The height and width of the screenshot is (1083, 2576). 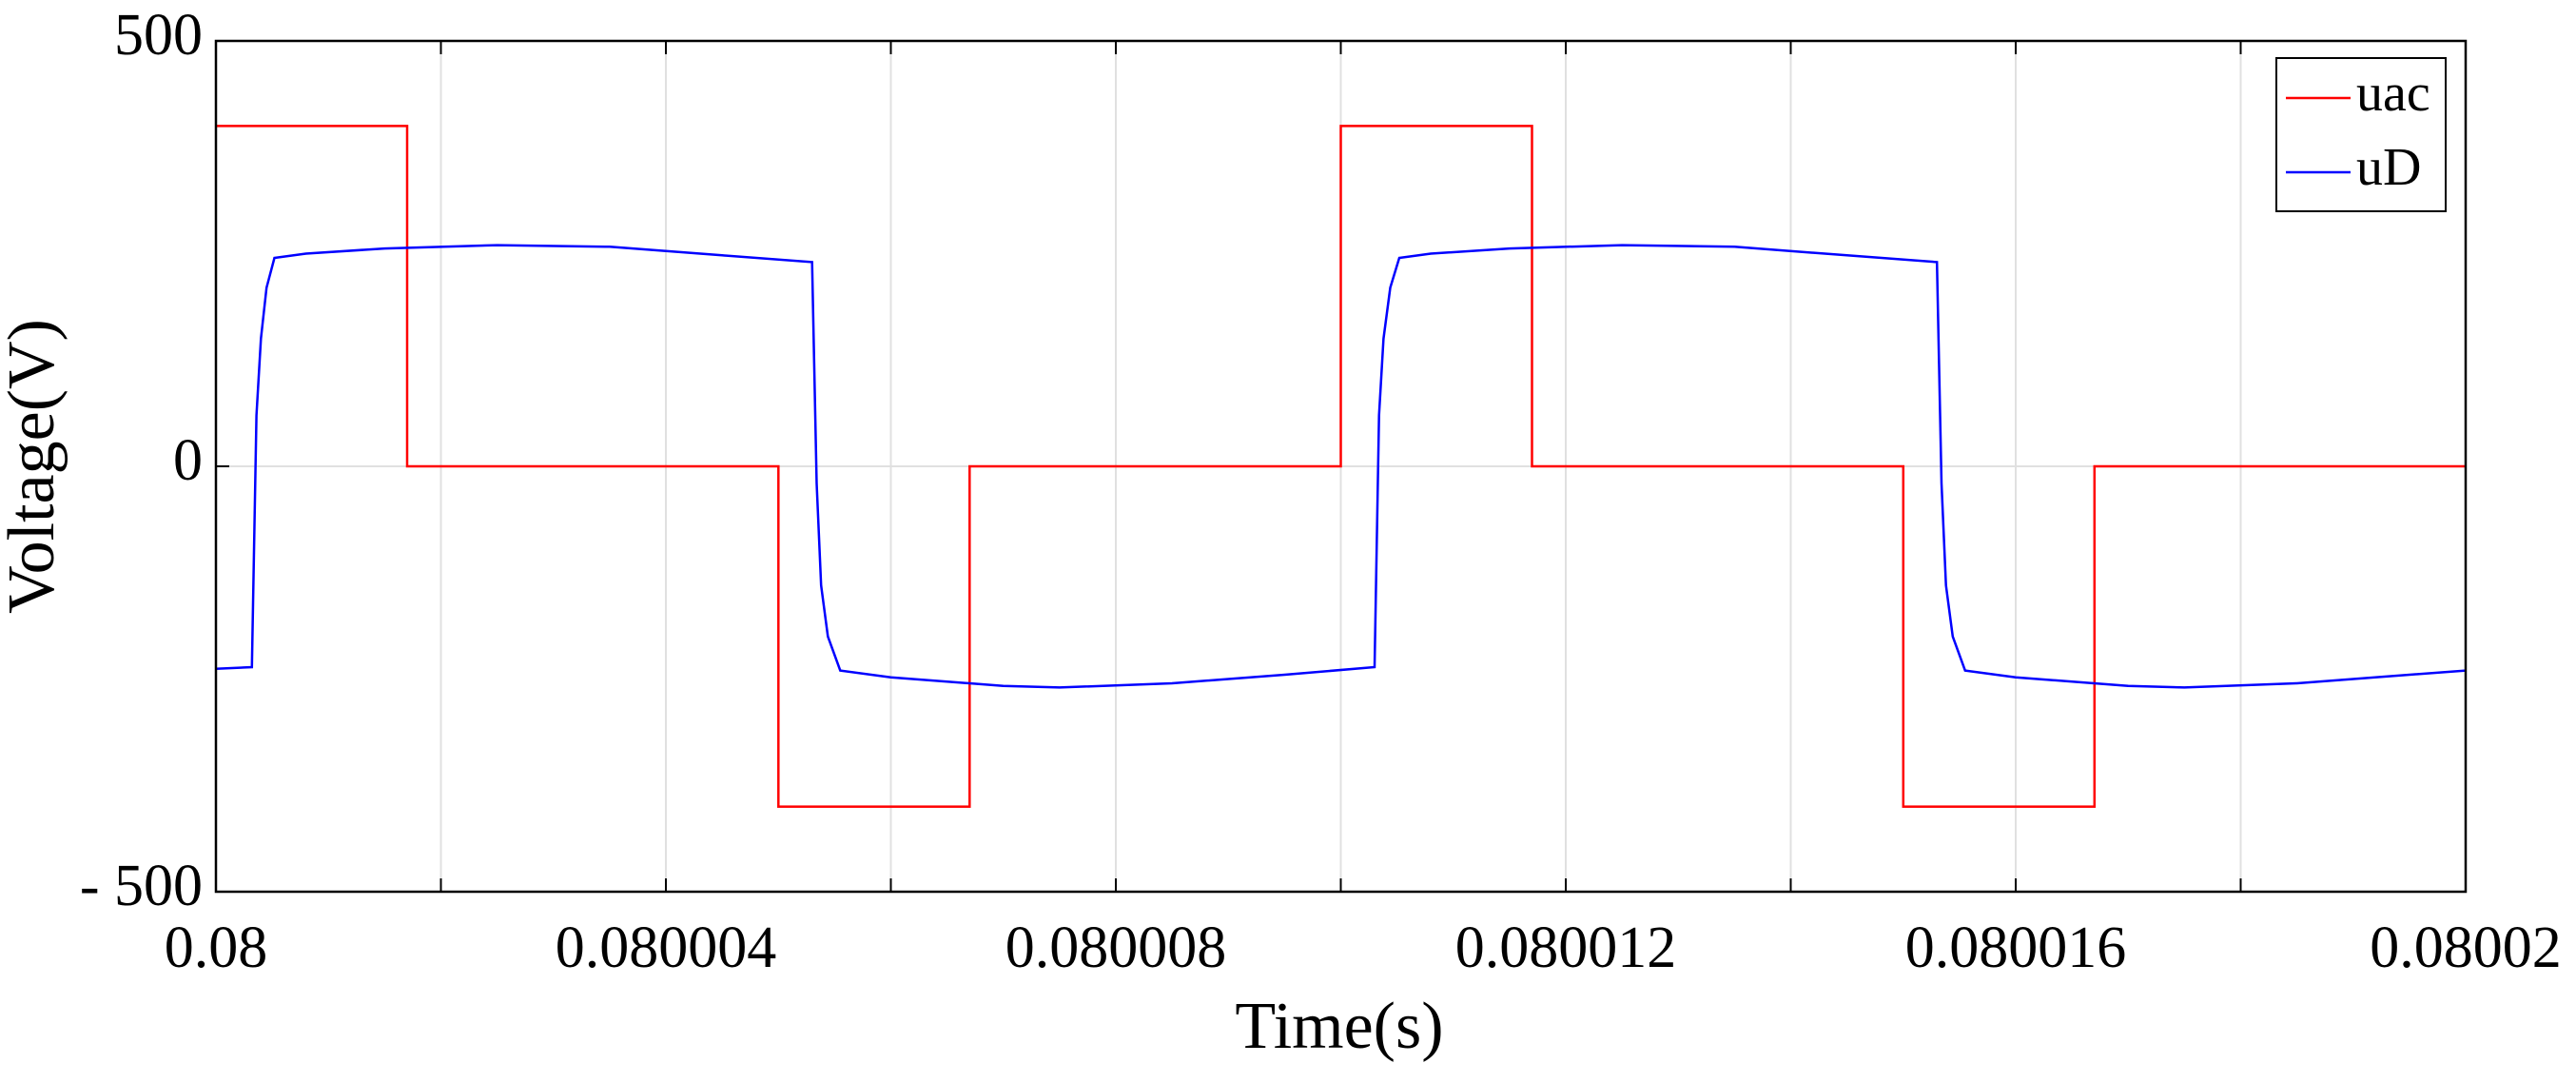 What do you see at coordinates (2361, 134) in the screenshot?
I see `legend-box` at bounding box center [2361, 134].